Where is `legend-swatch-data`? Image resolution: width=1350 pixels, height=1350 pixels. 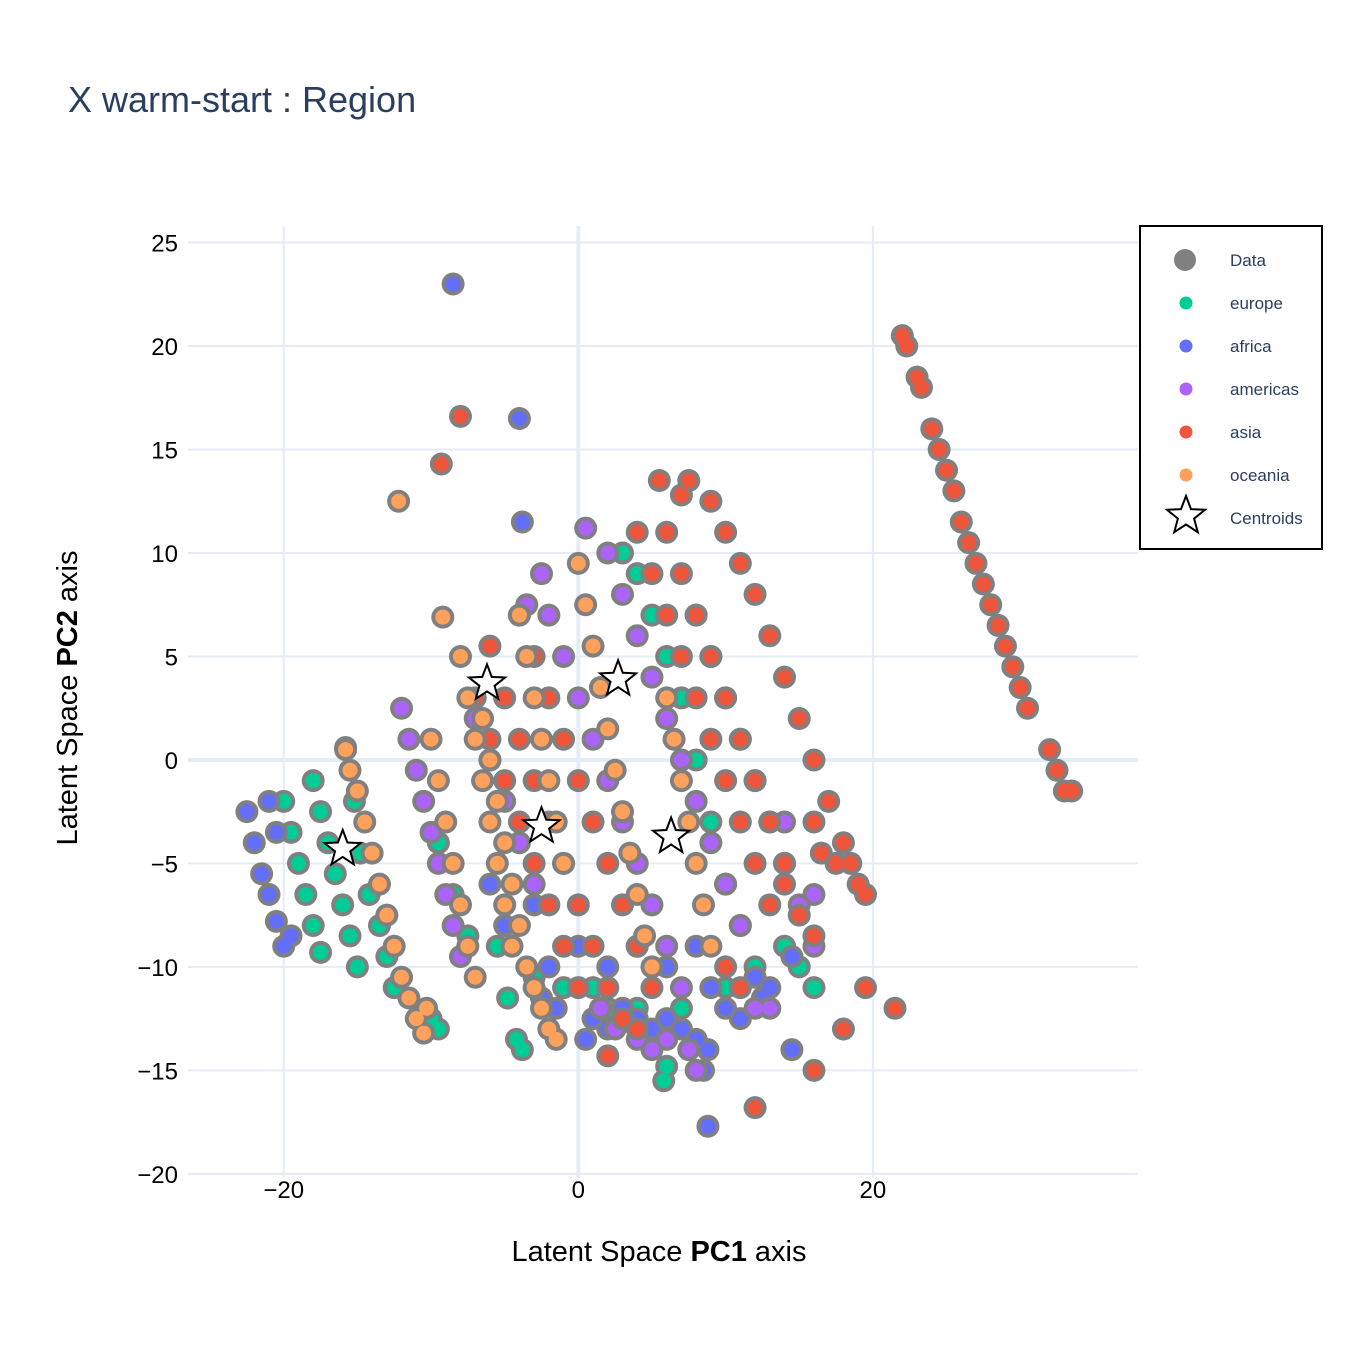 legend-swatch-data is located at coordinates (1185, 260).